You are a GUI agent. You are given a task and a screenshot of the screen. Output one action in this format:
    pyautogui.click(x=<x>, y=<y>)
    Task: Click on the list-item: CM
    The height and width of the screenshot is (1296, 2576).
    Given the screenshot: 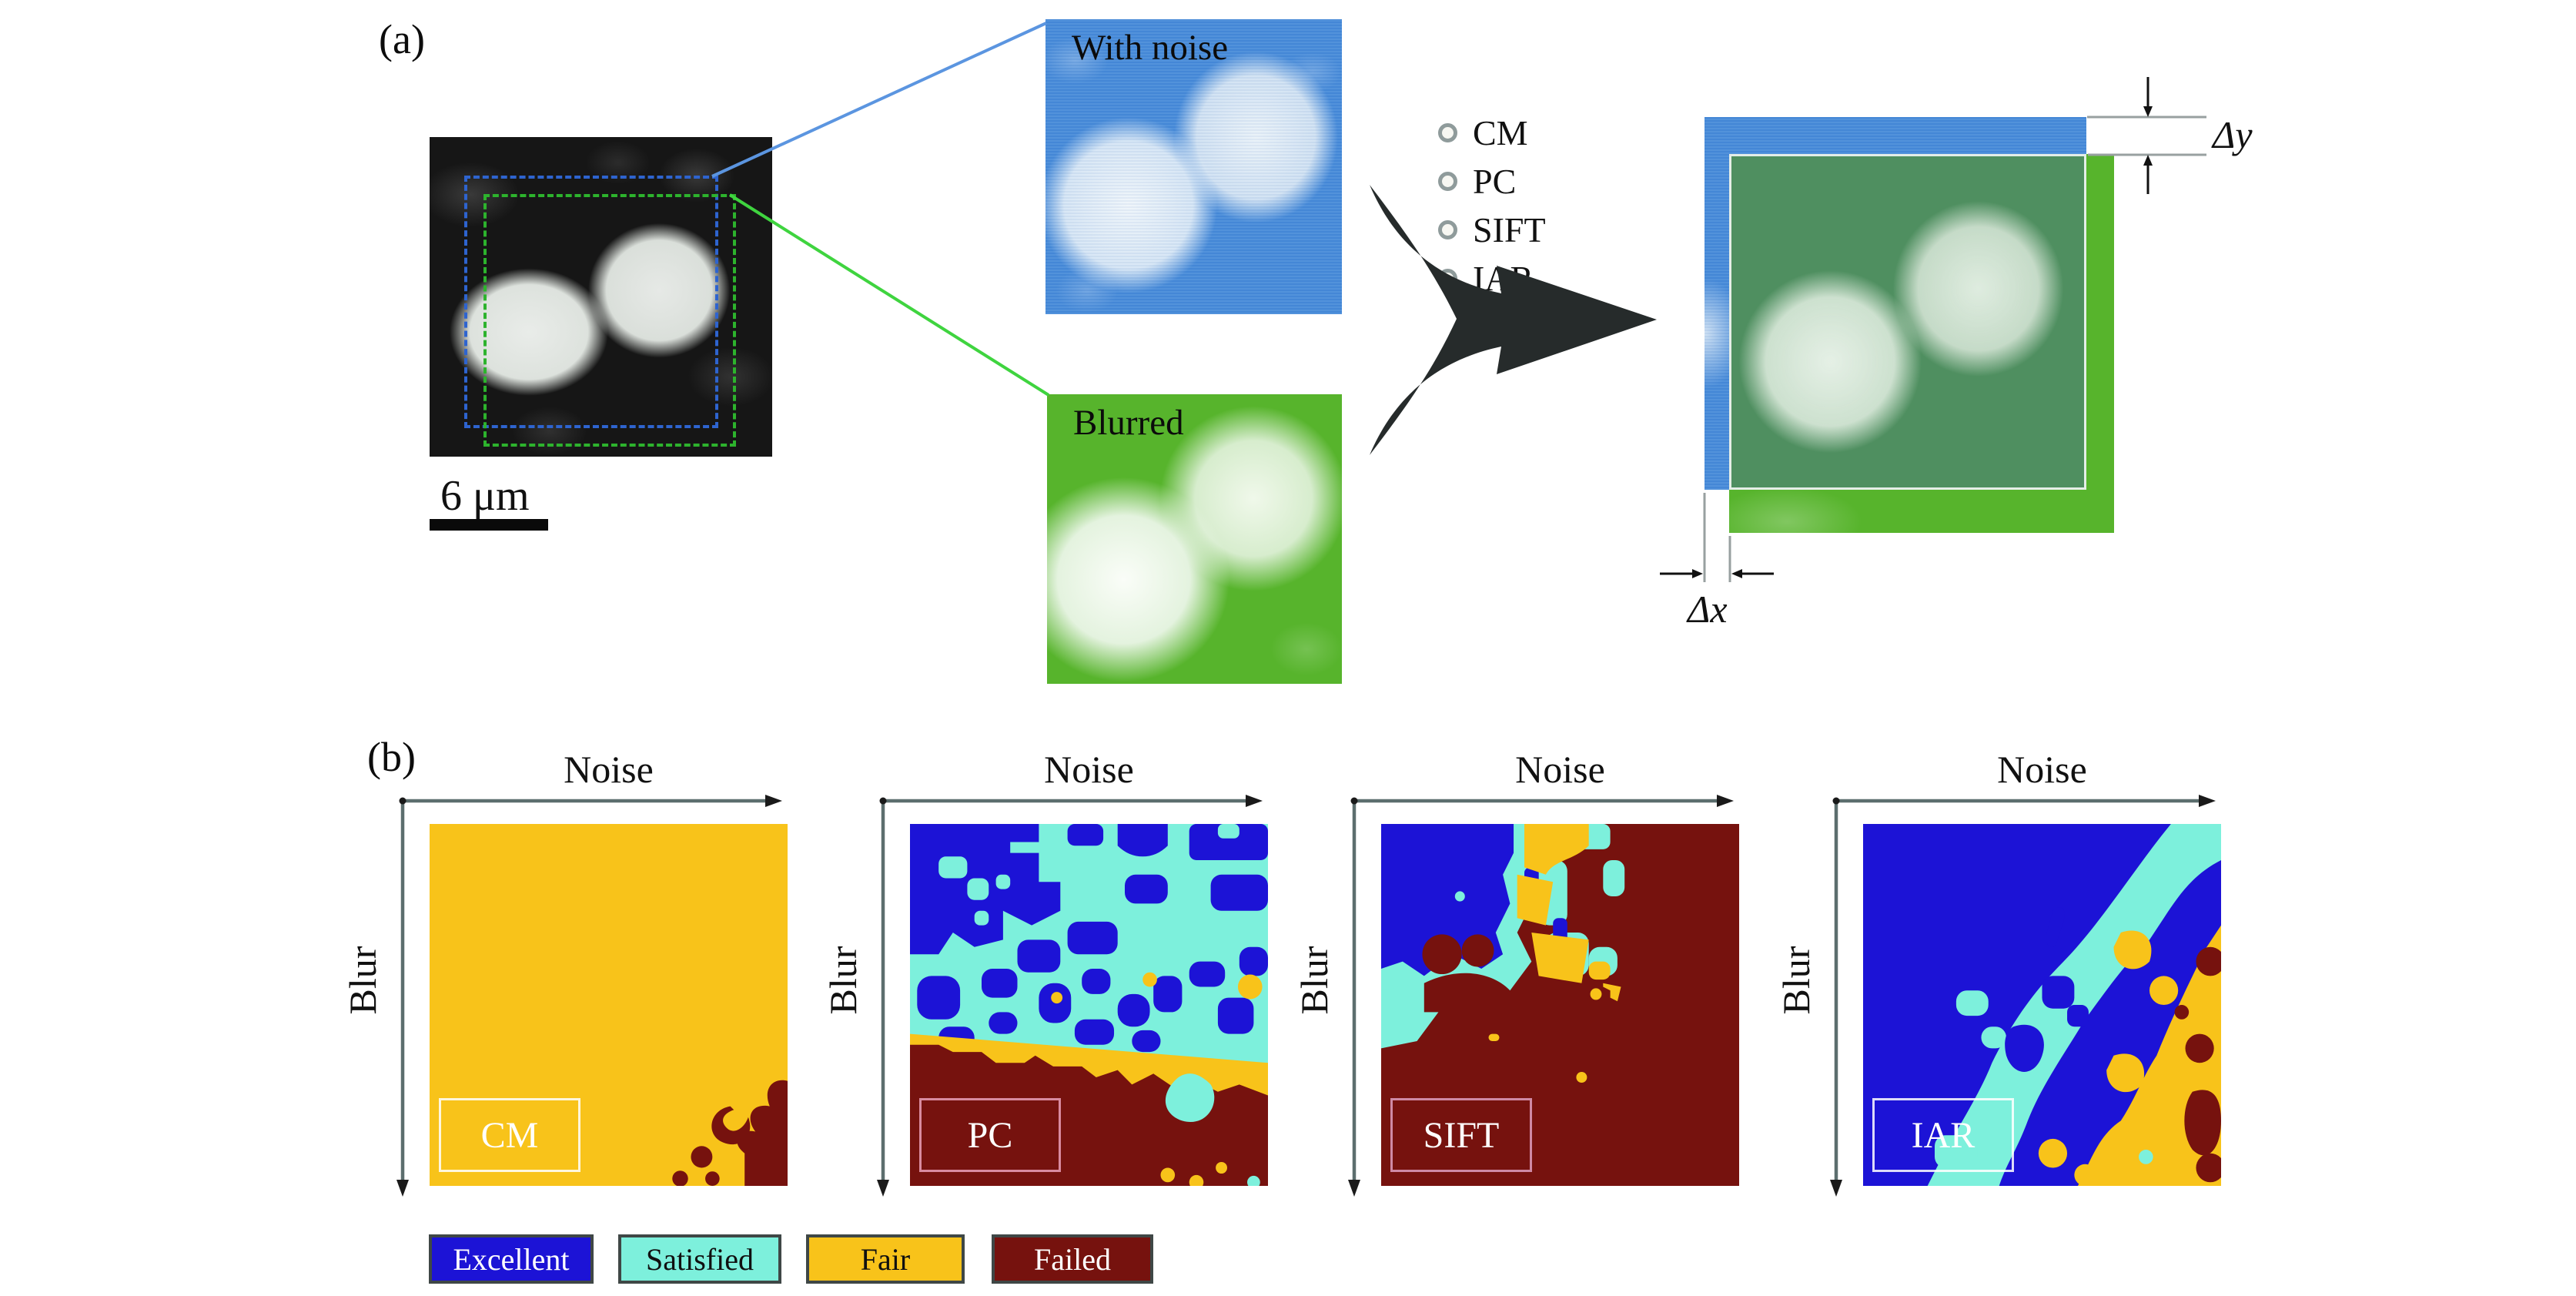 What is the action you would take?
    pyautogui.click(x=1492, y=132)
    